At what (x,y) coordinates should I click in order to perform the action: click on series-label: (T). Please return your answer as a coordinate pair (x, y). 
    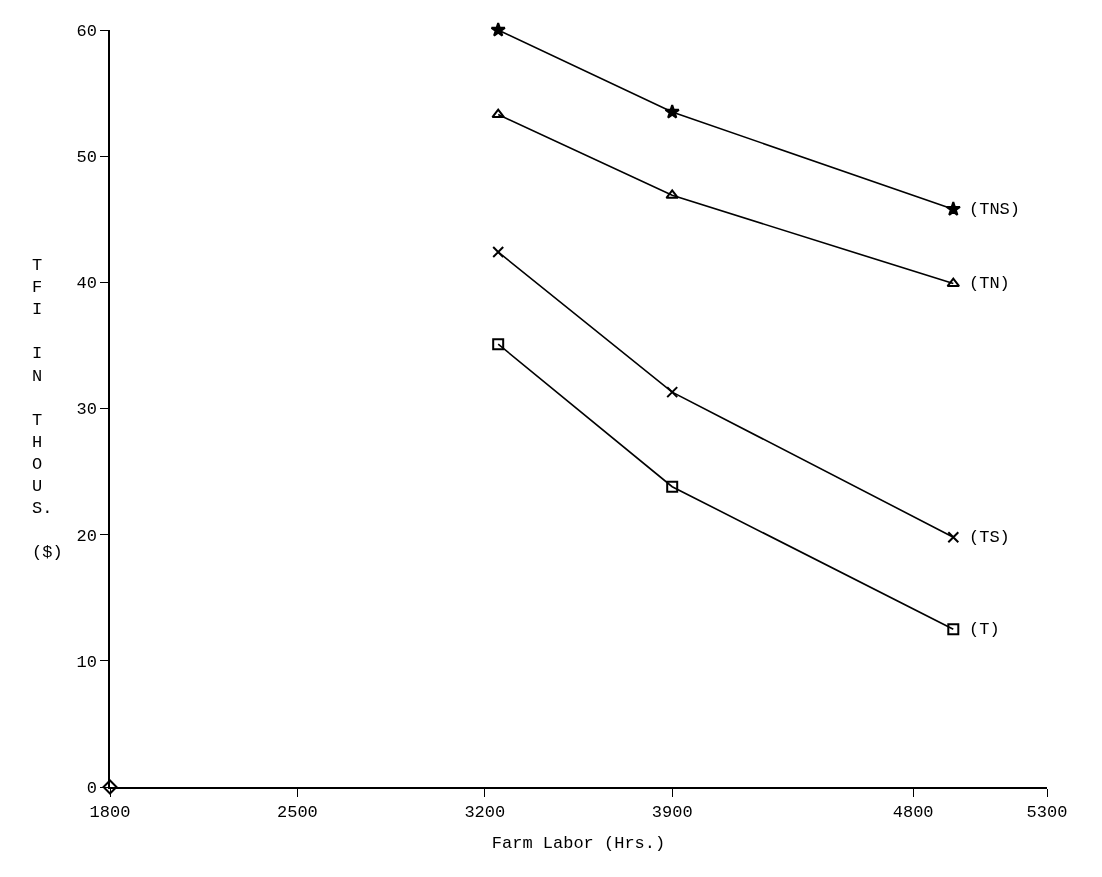
    Looking at the image, I should click on (984, 629).